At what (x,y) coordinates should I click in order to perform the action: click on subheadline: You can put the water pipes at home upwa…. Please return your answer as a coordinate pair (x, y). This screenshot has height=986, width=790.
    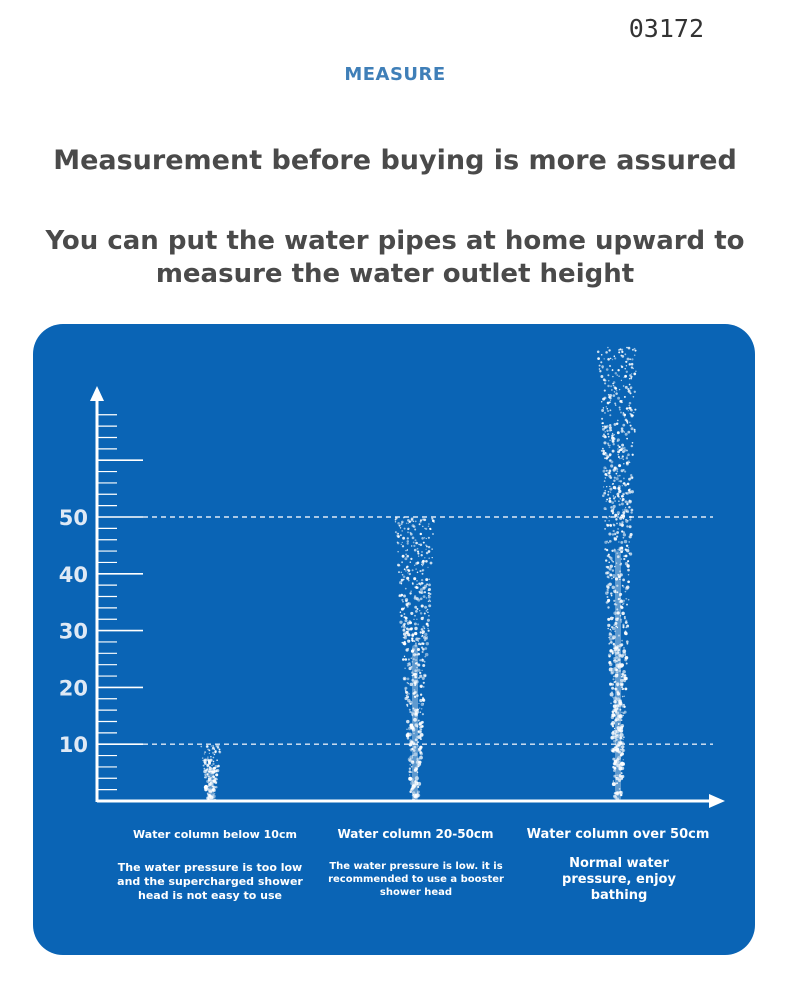
    Looking at the image, I should click on (395, 257).